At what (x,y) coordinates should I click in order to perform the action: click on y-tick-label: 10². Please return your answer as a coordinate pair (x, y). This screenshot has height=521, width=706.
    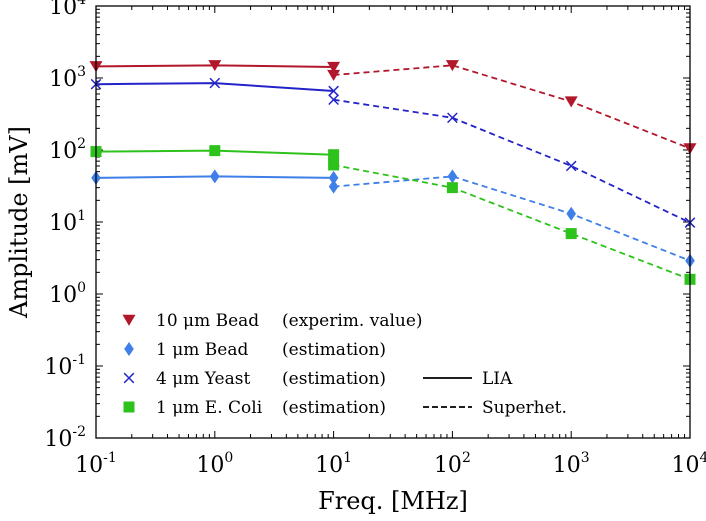
    Looking at the image, I should click on (67, 150).